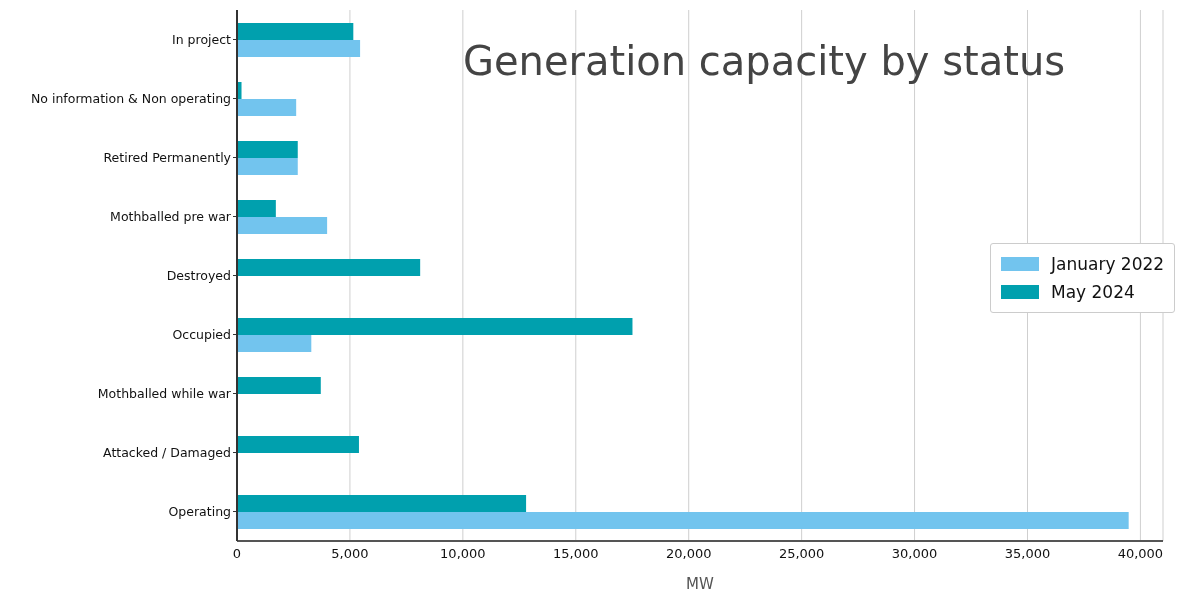 Image resolution: width=1181 pixels, height=596 pixels. Describe the element at coordinates (164, 393) in the screenshot. I see `y-tick-label: Mothballed while war` at that location.